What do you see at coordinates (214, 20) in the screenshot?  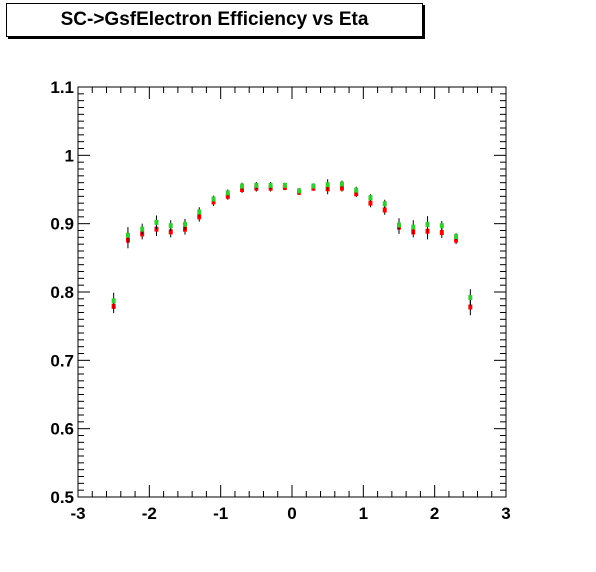 I see `chart-title: SC->GsfElectron Efficiency vs Eta` at bounding box center [214, 20].